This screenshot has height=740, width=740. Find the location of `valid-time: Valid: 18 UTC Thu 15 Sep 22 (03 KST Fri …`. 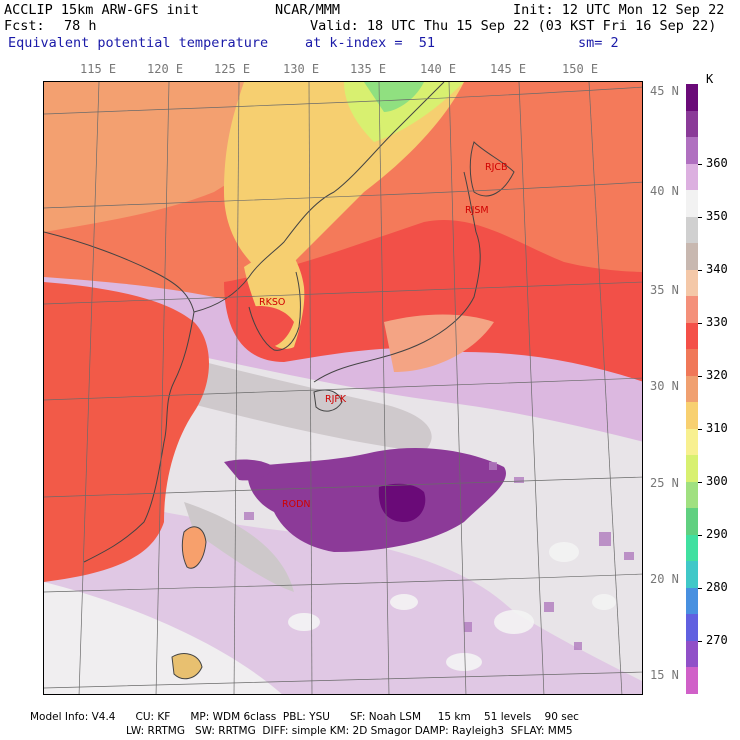

valid-time: Valid: 18 UTC Thu 15 Sep 22 (03 KST Fri … is located at coordinates (513, 26).